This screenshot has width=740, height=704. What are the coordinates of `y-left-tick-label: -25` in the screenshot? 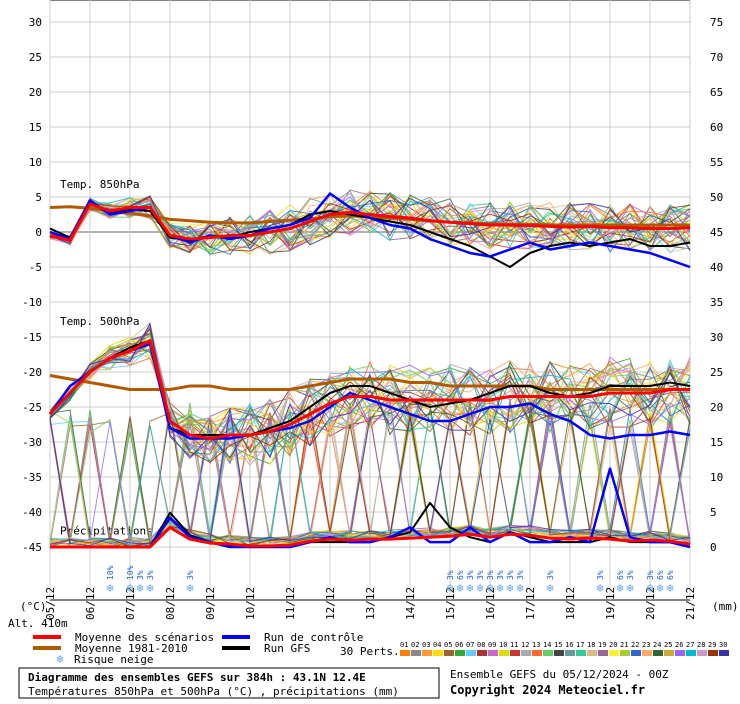 It's located at (32, 407).